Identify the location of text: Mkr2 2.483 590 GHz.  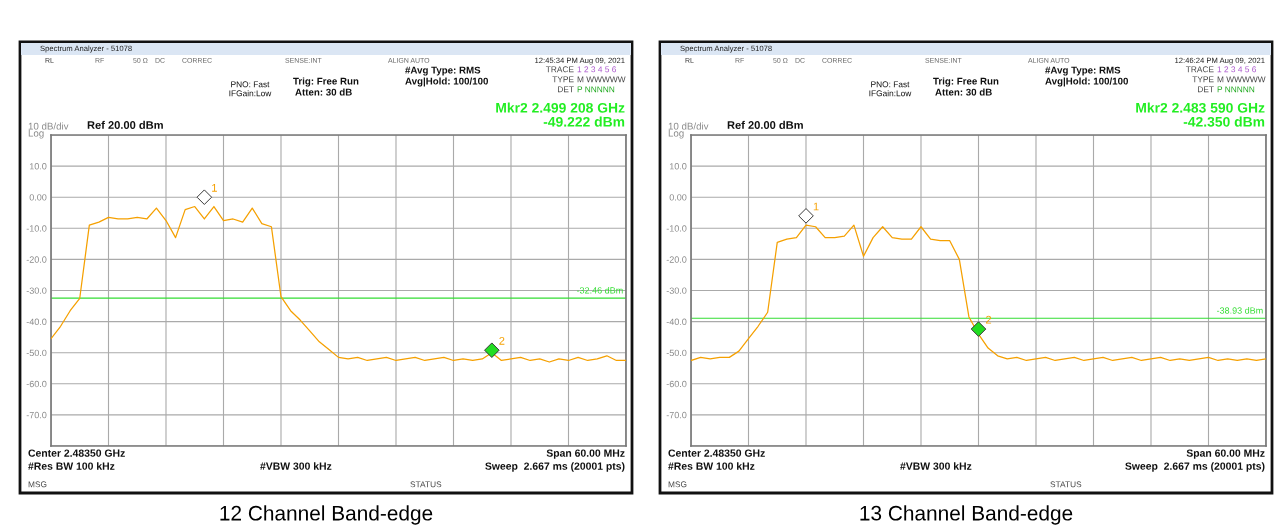
(1200, 107).